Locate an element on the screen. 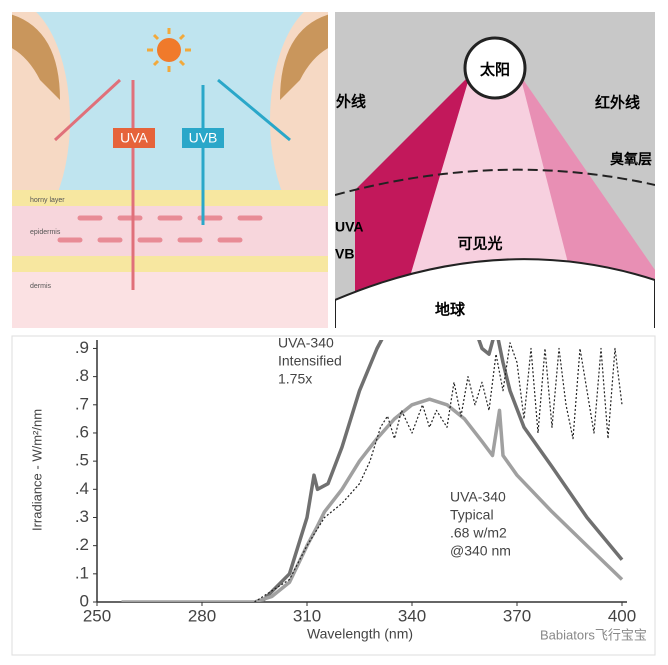  x-tick-label: 370 is located at coordinates (517, 615).